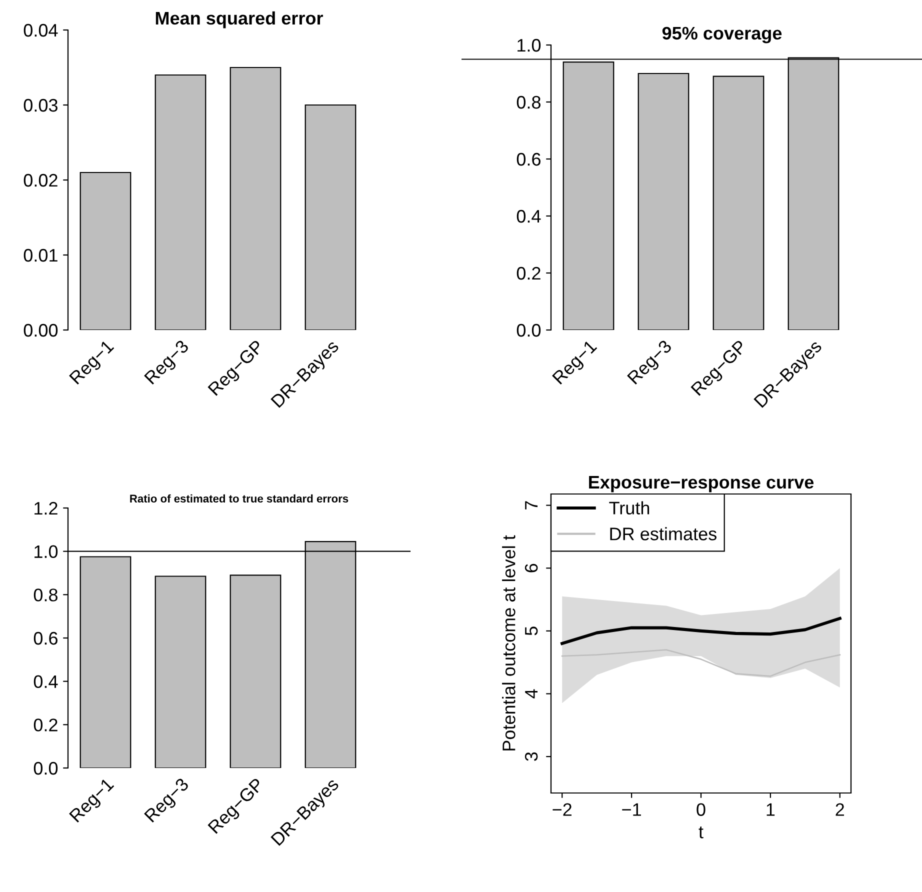 The height and width of the screenshot is (892, 922). I want to click on x-tick-label: −2, so click(562, 809).